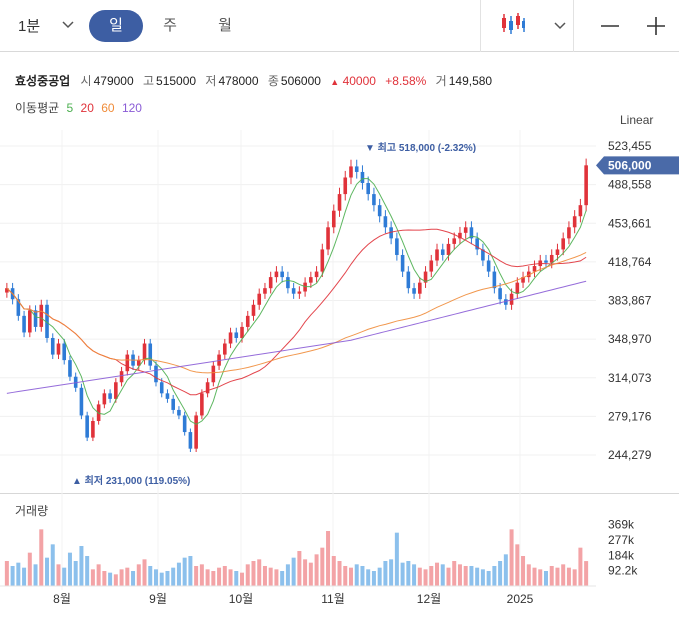 This screenshot has height=627, width=679. I want to click on ma-legend: 이동평균 5 20 60 120, so click(80, 107).